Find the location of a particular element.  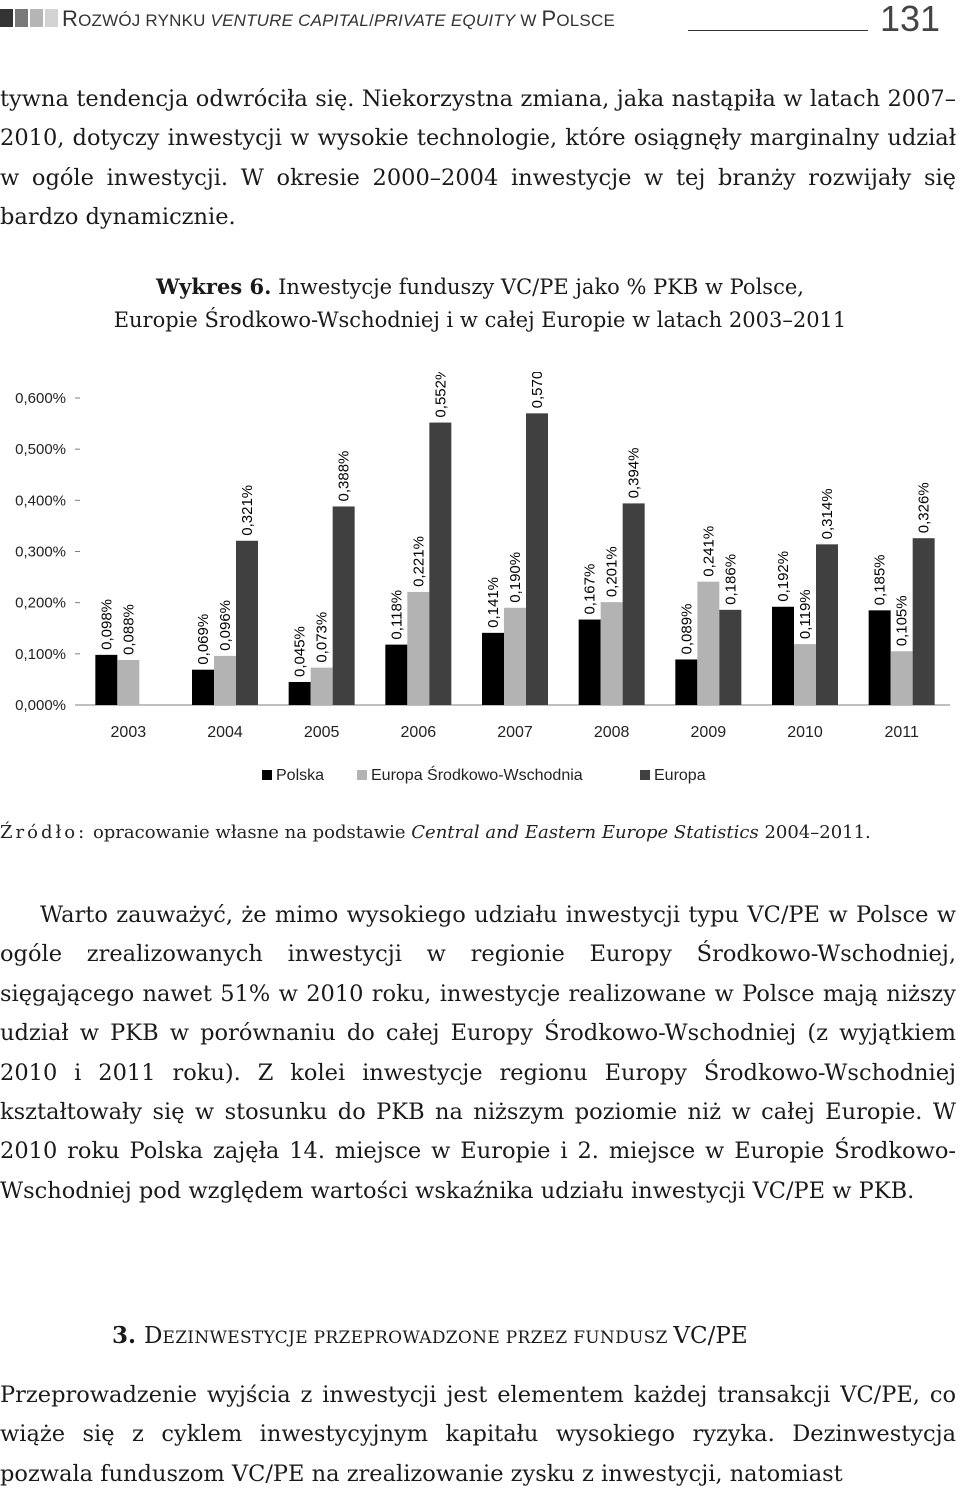

data-label: 0,314% is located at coordinates (827, 513).